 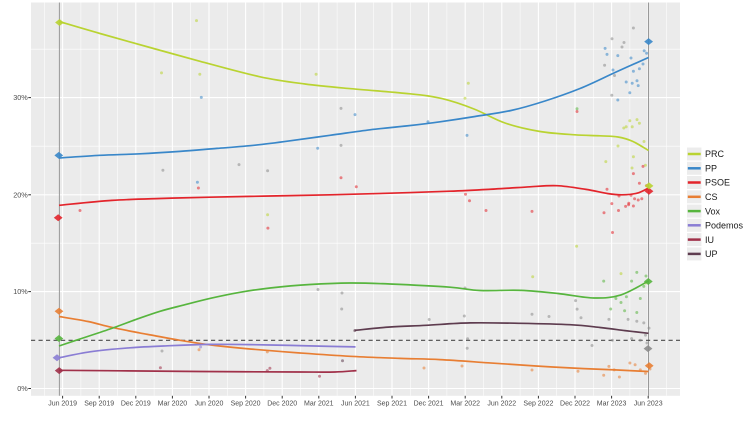 What do you see at coordinates (22, 388) in the screenshot?
I see `svg-text: 0%` at bounding box center [22, 388].